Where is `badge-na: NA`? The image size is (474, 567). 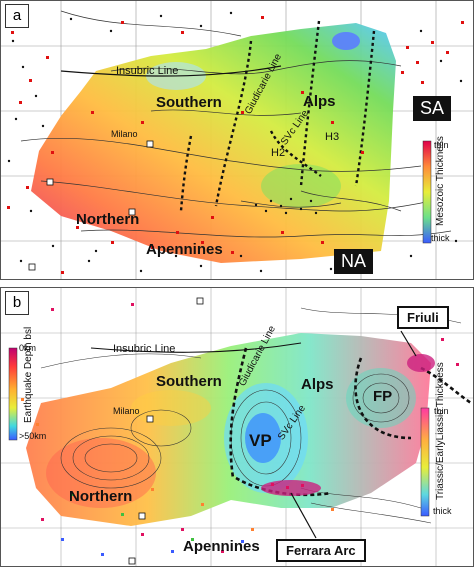 badge-na: NA is located at coordinates (354, 261).